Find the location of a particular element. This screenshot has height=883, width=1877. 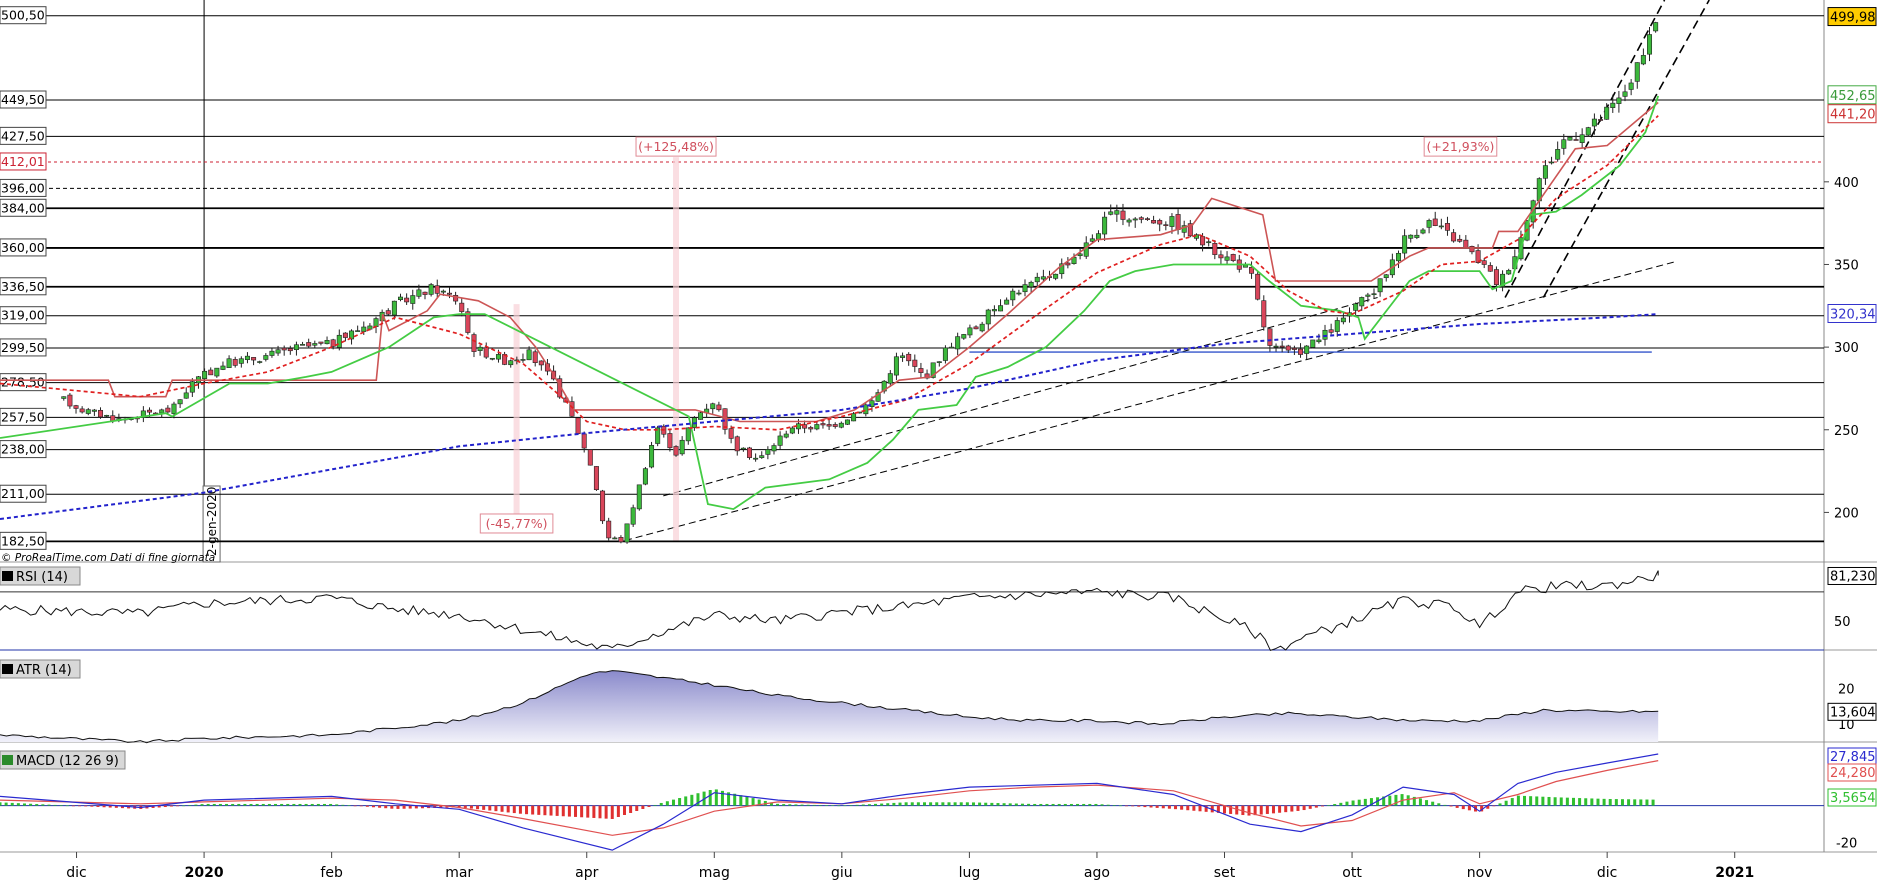

level-label: 412,01 is located at coordinates (23, 161).